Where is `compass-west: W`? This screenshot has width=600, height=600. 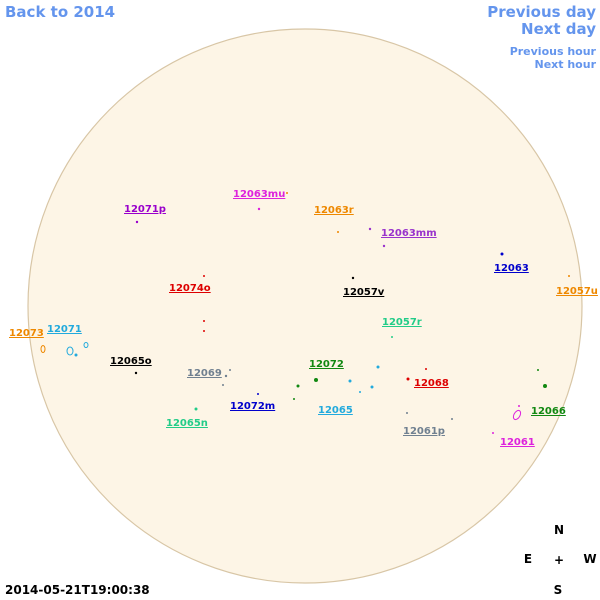 compass-west: W is located at coordinates (589, 559).